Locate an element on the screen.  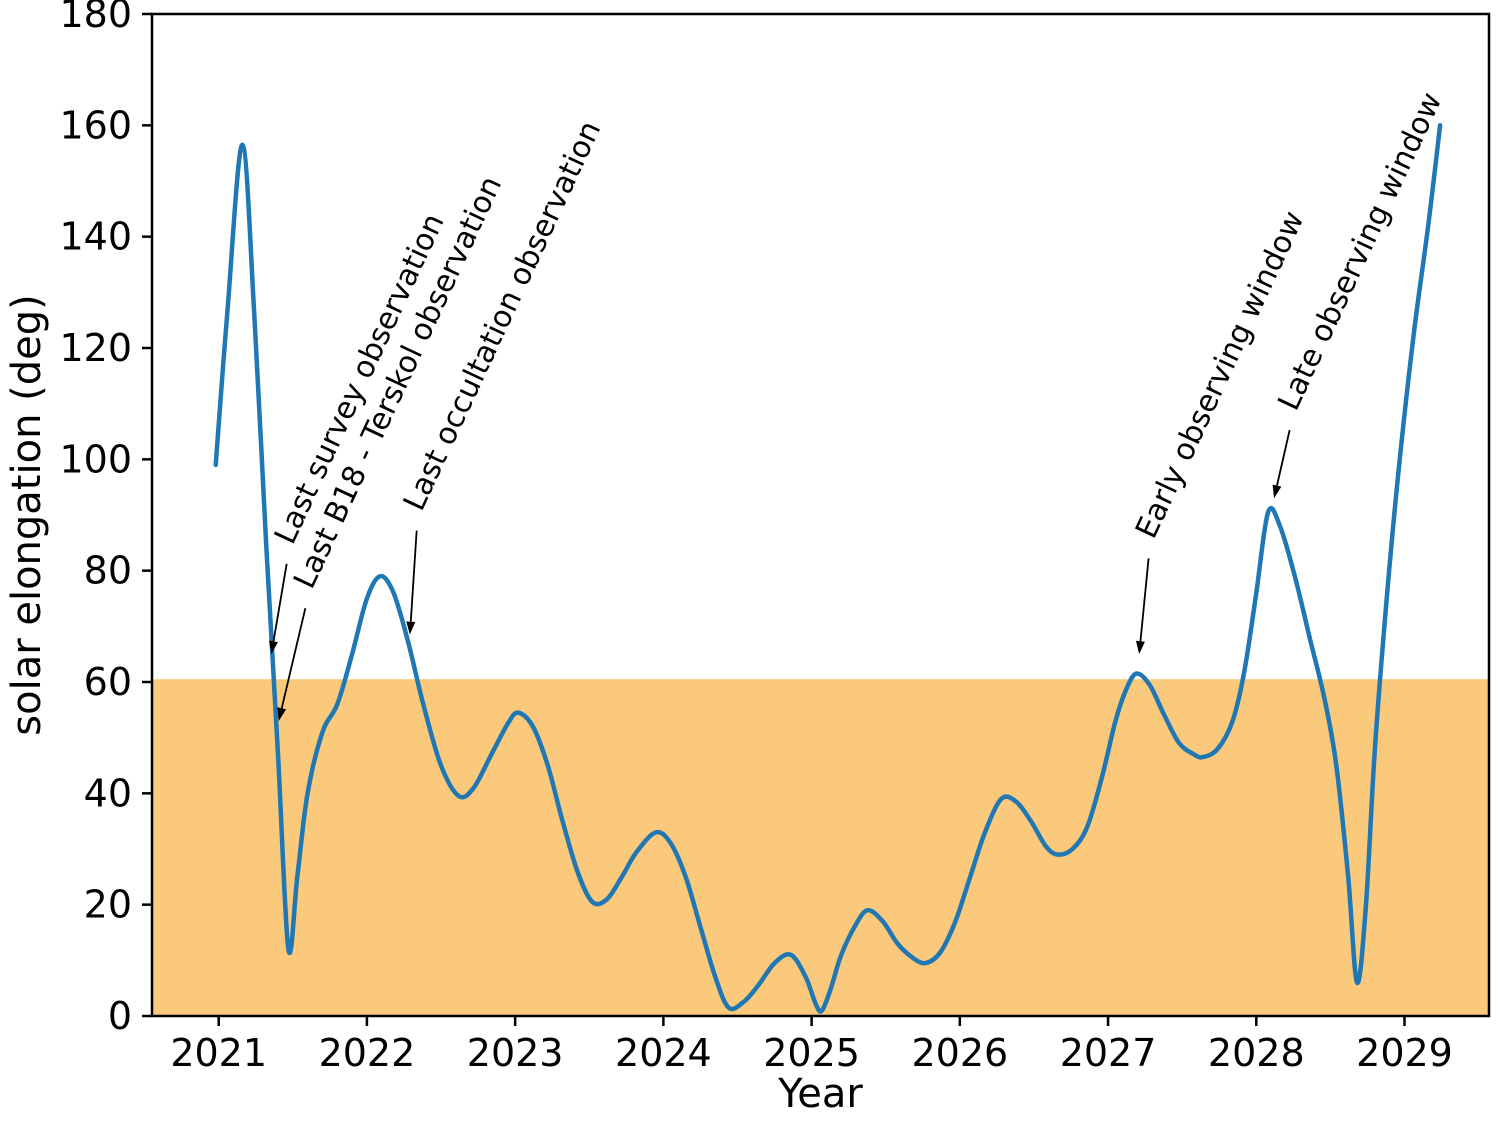
x-tick-label: 2024 is located at coordinates (663, 1053).